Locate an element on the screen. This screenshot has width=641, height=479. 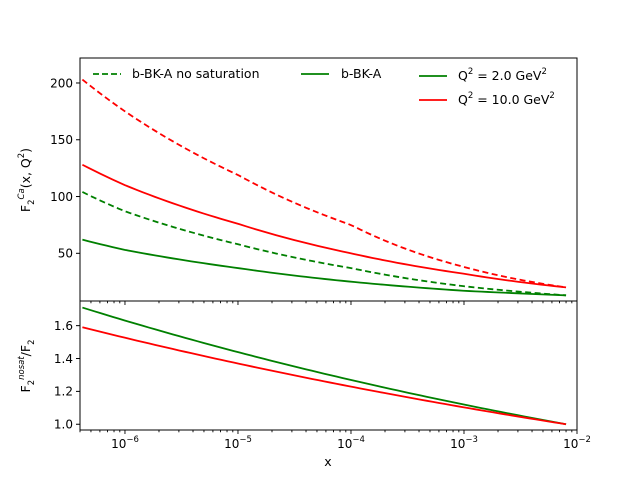
x-axis-label: x is located at coordinates (327, 461).